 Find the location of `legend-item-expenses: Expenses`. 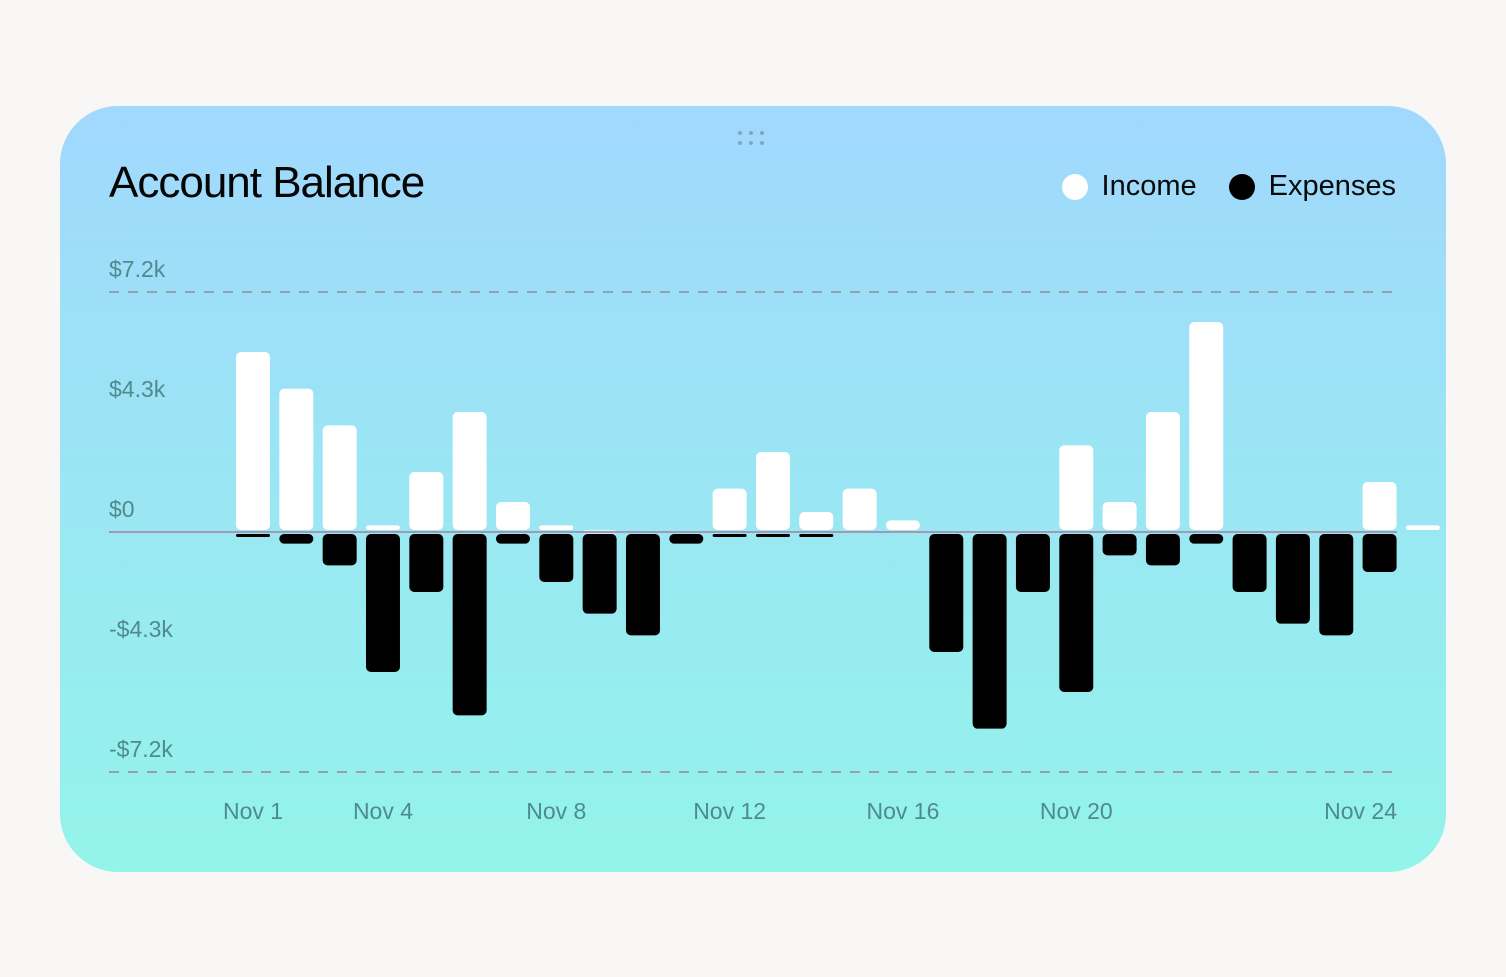

legend-item-expenses: Expenses is located at coordinates (1312, 186).